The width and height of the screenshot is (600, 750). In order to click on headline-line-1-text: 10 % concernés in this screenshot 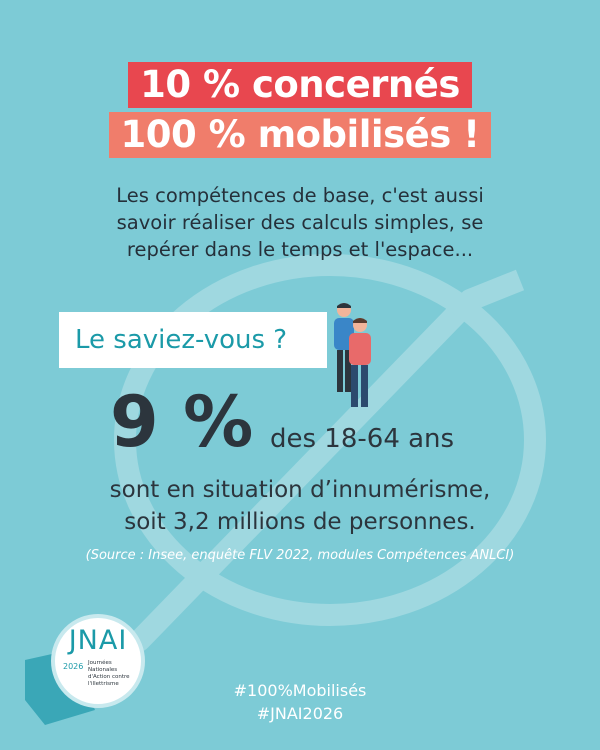, I will do `click(300, 85)`.